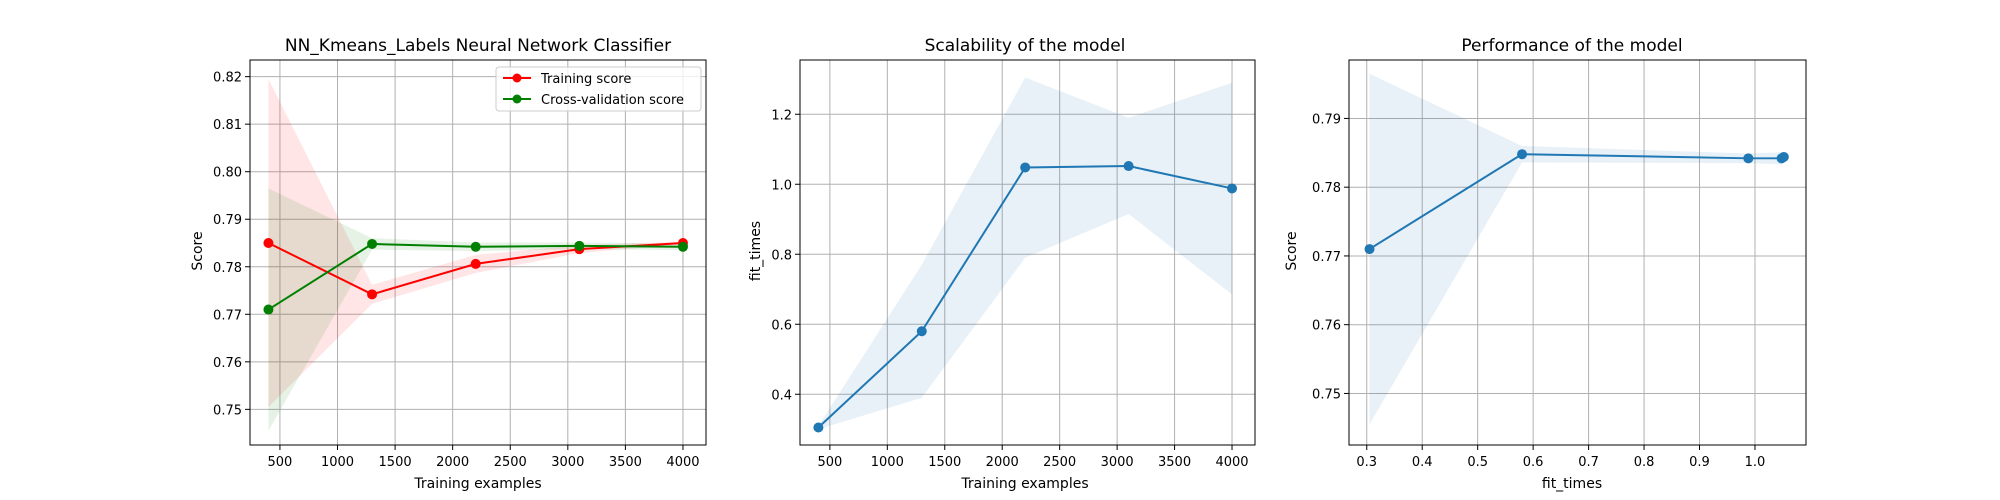 This screenshot has height=500, width=2000. What do you see at coordinates (944, 462) in the screenshot?
I see `scalability-x-tick-label: 1500` at bounding box center [944, 462].